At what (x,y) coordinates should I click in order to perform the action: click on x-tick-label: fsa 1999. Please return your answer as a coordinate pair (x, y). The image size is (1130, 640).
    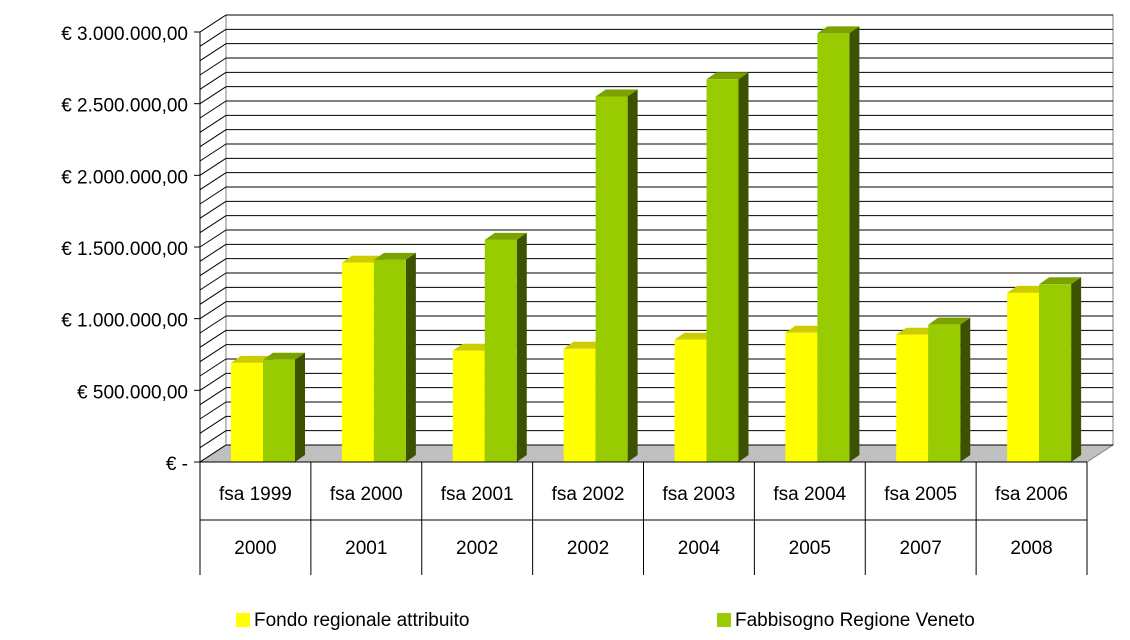
    Looking at the image, I should click on (255, 494).